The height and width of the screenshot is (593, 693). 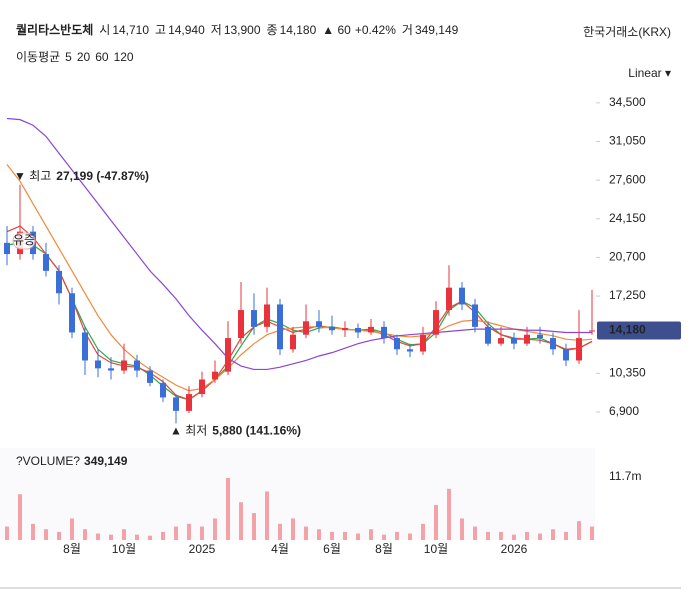 What do you see at coordinates (124, 57) in the screenshot?
I see `legend-entry: 120` at bounding box center [124, 57].